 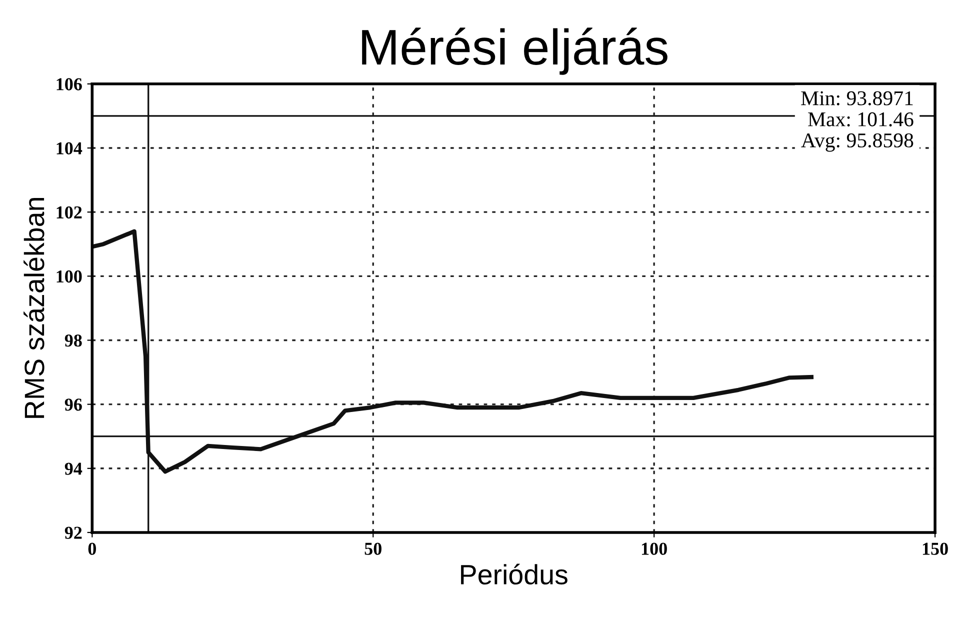 I want to click on y-tick-label: 94, so click(x=73, y=468).